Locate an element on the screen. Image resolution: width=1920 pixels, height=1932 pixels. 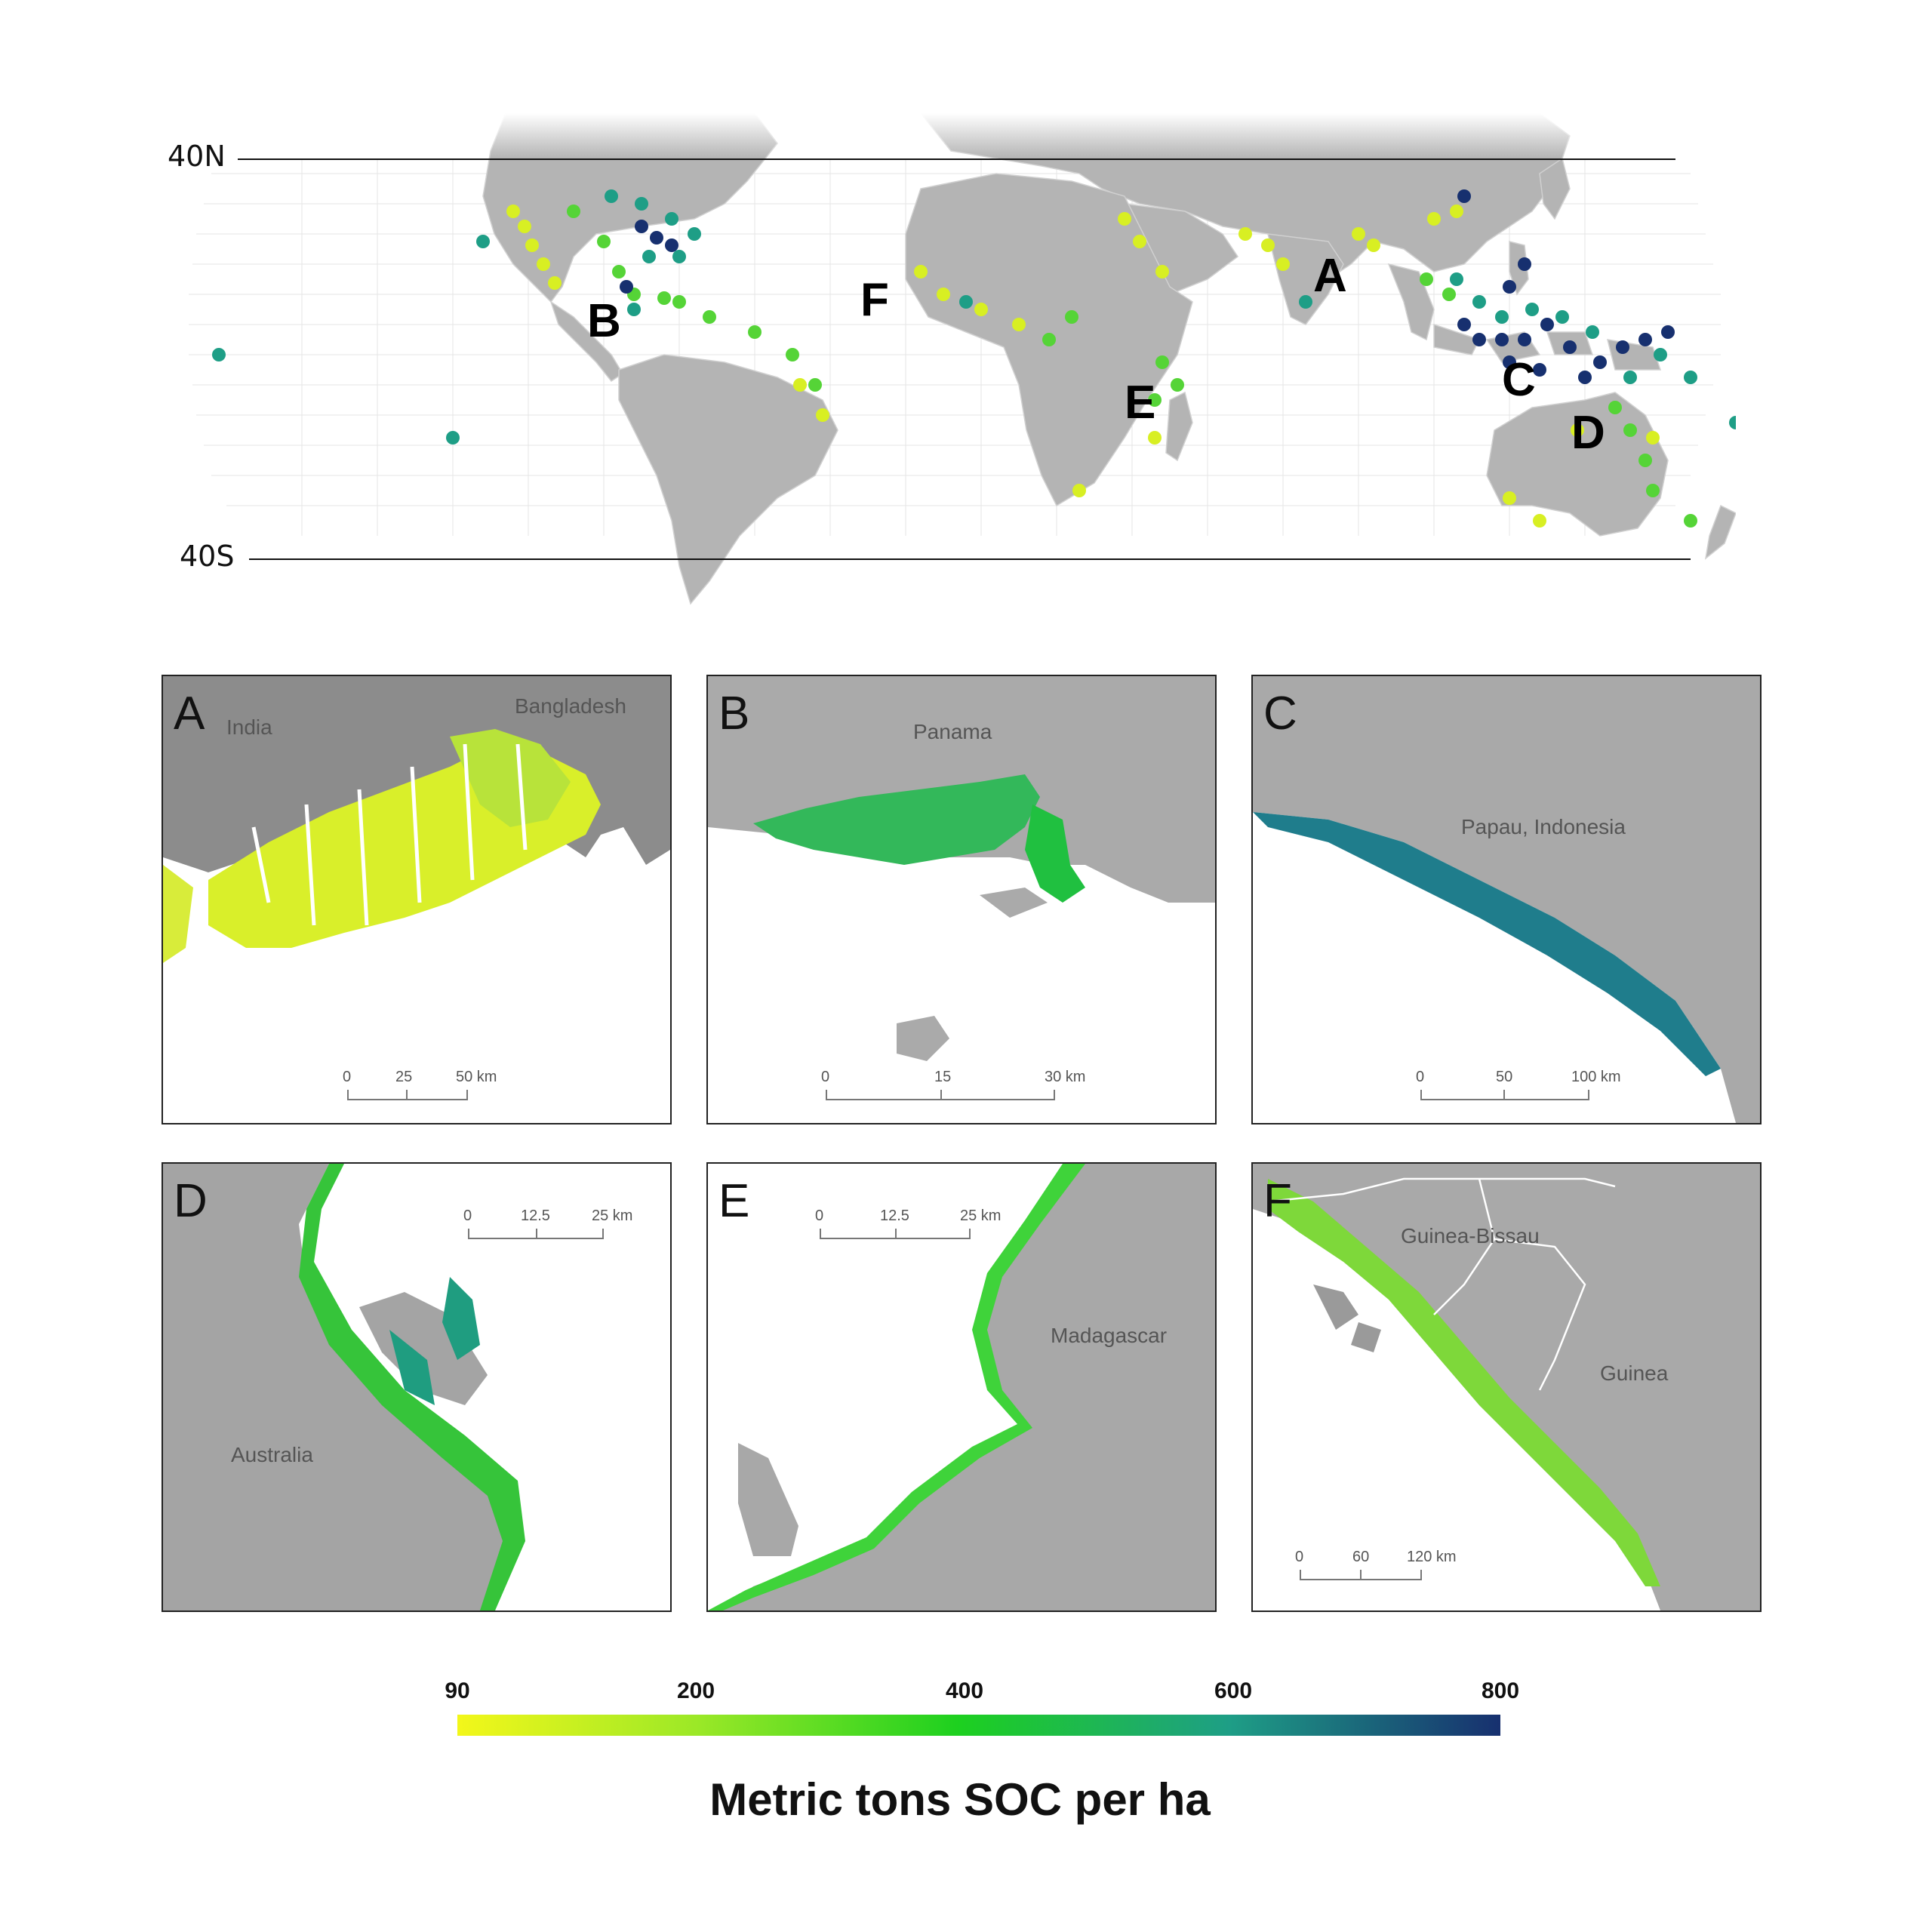
inset-panel-b: B Panama 0 15 30 km is located at coordinates (961, 899).